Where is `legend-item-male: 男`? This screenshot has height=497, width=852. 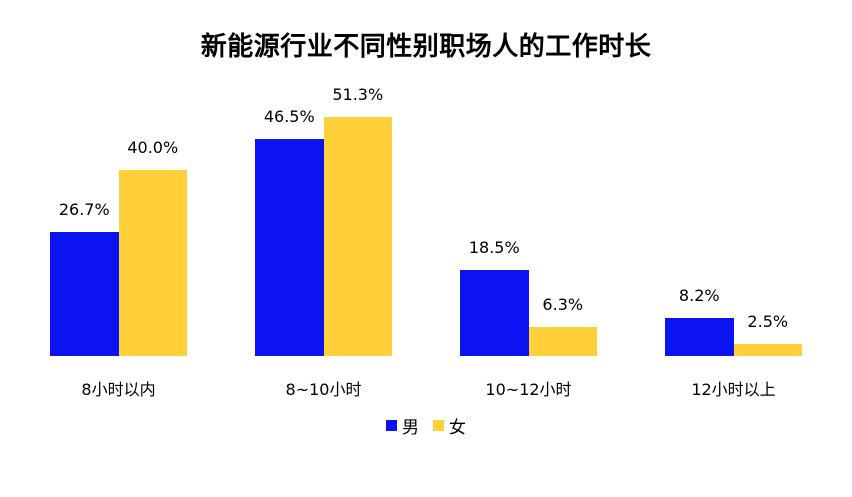
legend-item-male: 男 is located at coordinates (402, 425).